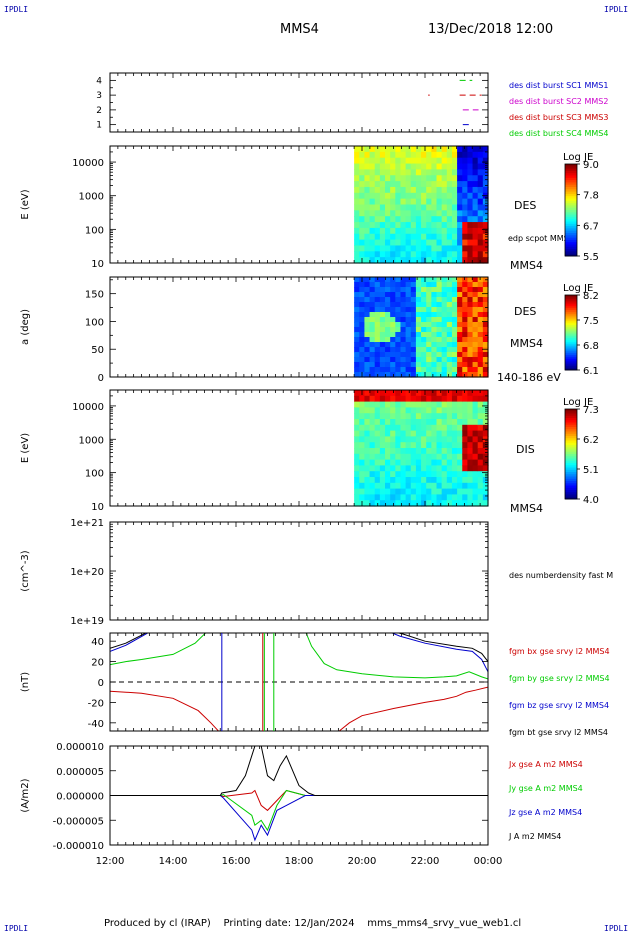 This screenshot has height=934, width=630. What do you see at coordinates (299, 810) in the screenshot?
I see `current-series-line` at bounding box center [299, 810].